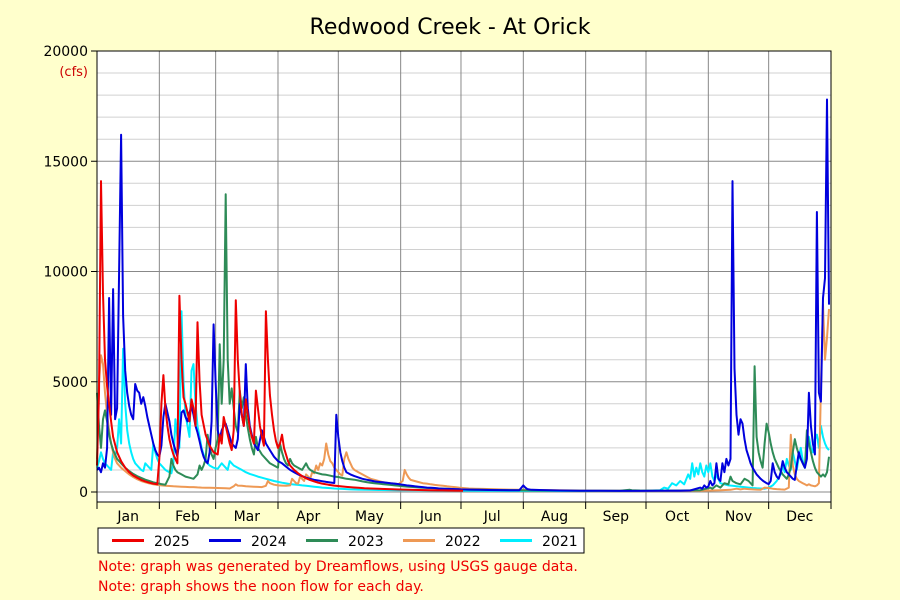 This screenshot has width=900, height=600. I want to click on x-tick-label-mar: Mar, so click(247, 517).